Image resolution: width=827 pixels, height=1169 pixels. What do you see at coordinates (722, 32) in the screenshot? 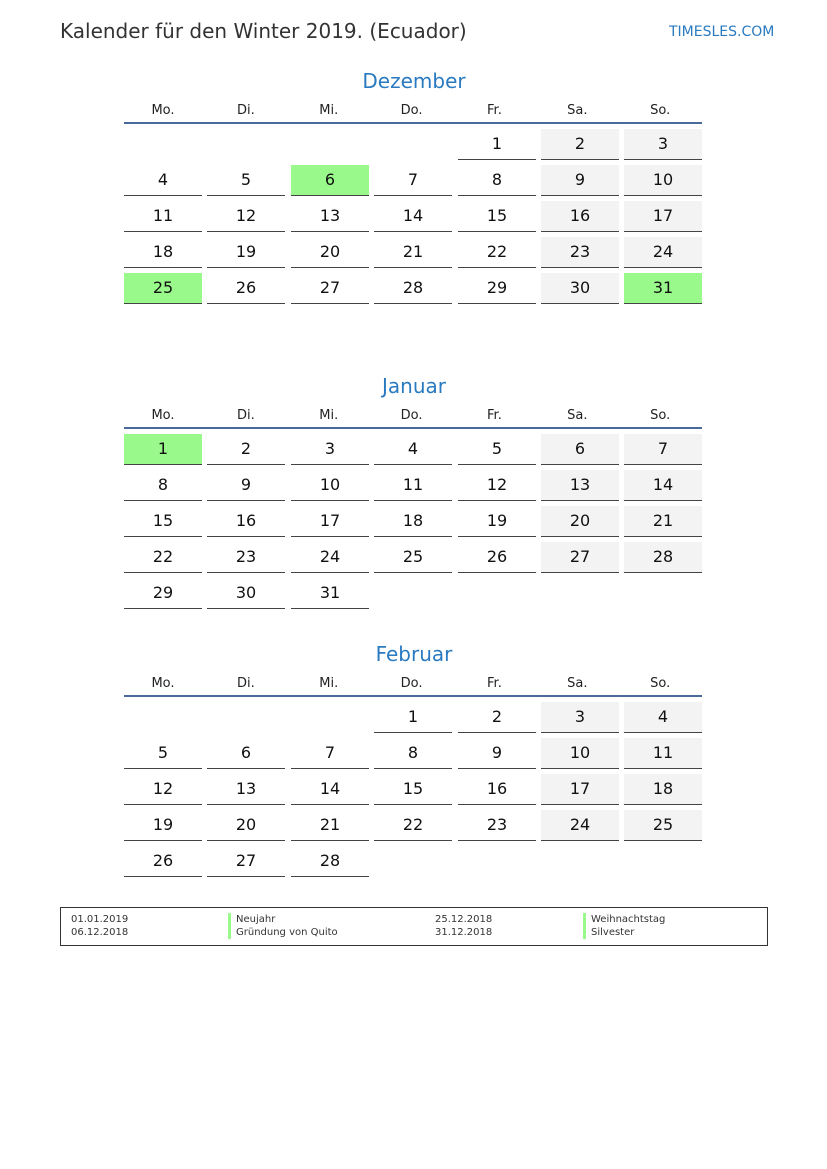
I see `brand-link: TIMESLES.COM` at bounding box center [722, 32].